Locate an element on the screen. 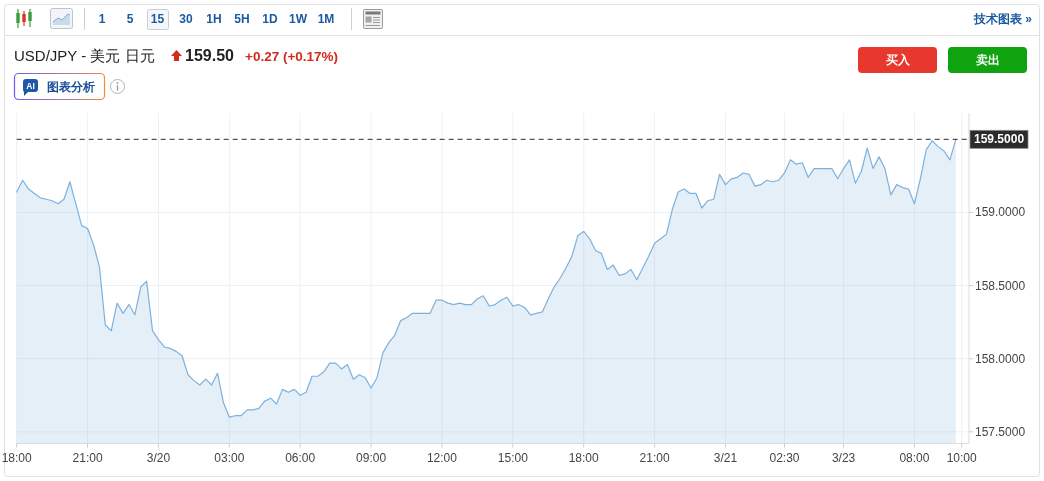 This screenshot has height=481, width=1044. x-tick-label: 3/23 is located at coordinates (843, 458).